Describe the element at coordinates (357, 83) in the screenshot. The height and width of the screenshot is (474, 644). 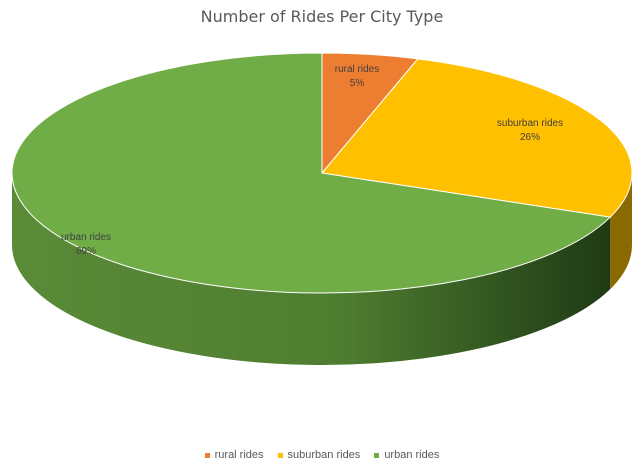
I see `slice-label-percent: 5%` at that location.